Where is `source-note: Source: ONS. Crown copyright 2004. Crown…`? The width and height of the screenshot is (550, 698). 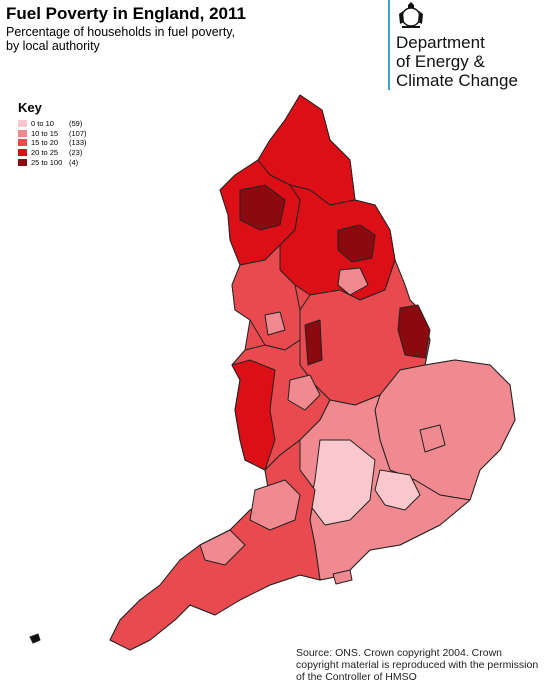
source-note: Source: ONS. Crown copyright 2004. Crown… is located at coordinates (417, 665).